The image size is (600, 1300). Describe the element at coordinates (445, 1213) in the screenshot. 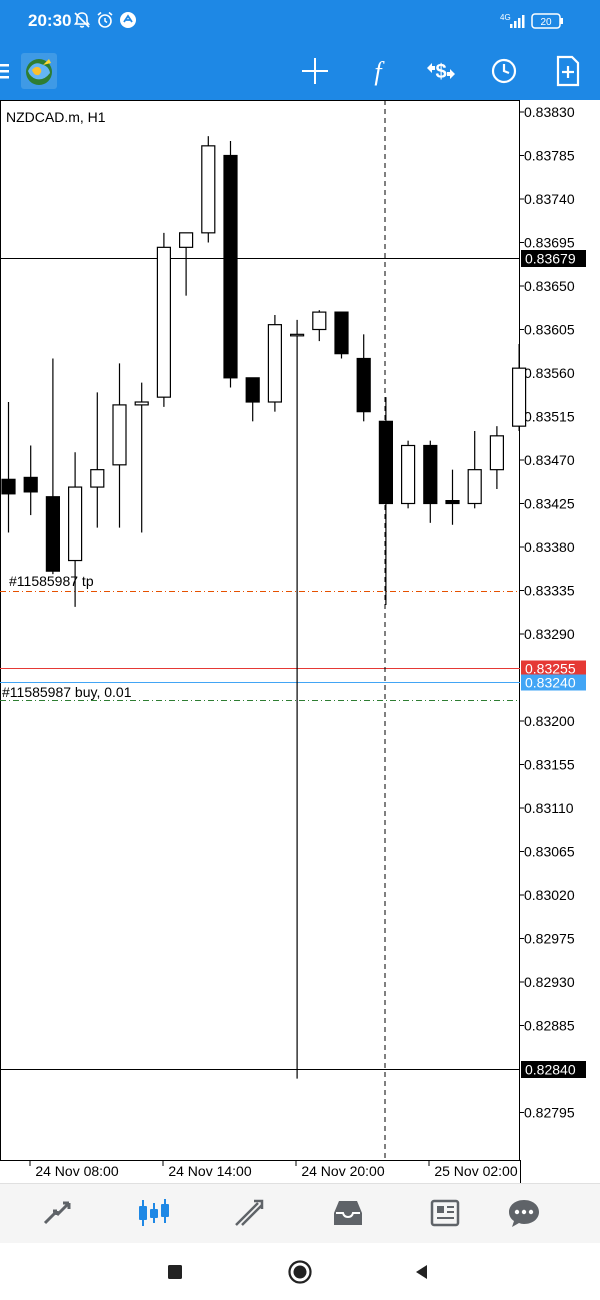

I see `nav-news` at that location.